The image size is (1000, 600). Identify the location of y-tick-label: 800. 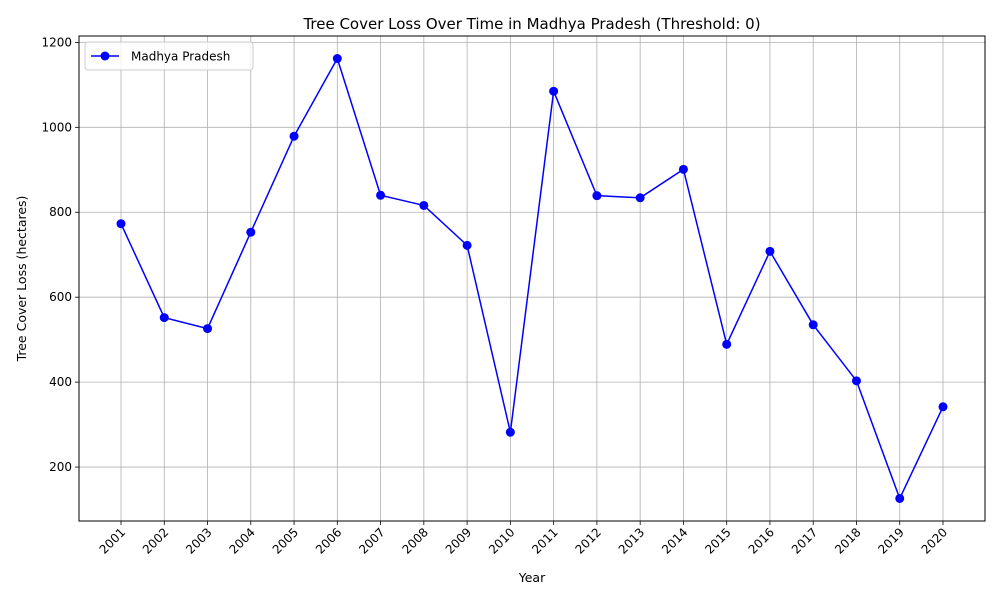
(60, 212).